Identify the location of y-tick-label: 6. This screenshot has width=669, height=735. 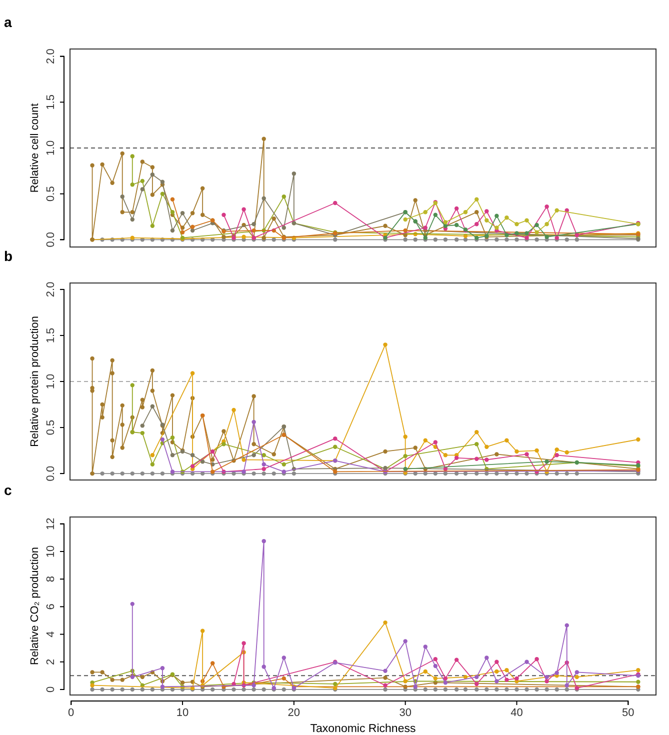
(51, 607).